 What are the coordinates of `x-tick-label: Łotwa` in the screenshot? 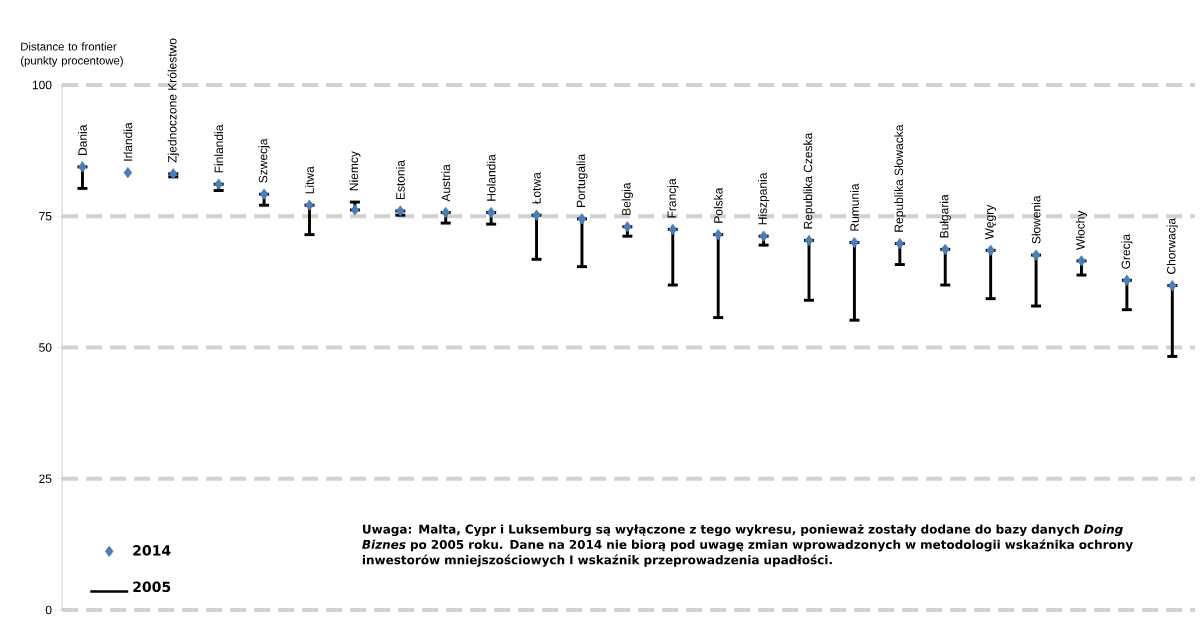 It's located at (536, 188).